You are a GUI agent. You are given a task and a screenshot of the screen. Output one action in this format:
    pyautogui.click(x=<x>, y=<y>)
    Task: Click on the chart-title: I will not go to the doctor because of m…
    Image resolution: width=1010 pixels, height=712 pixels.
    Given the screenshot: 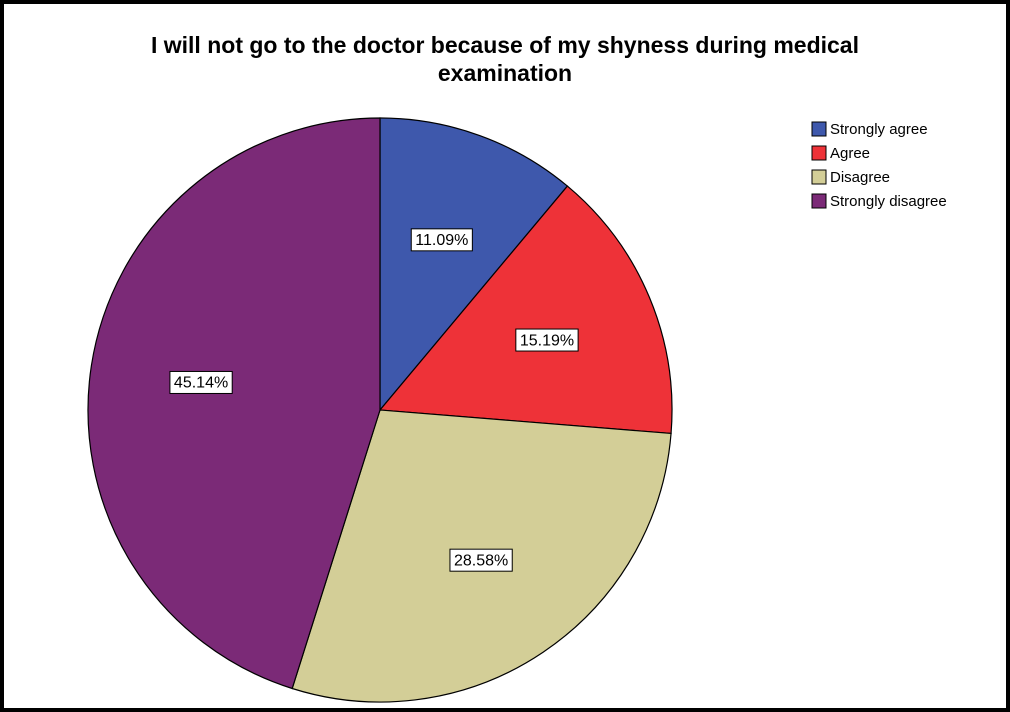 What is the action you would take?
    pyautogui.click(x=505, y=45)
    